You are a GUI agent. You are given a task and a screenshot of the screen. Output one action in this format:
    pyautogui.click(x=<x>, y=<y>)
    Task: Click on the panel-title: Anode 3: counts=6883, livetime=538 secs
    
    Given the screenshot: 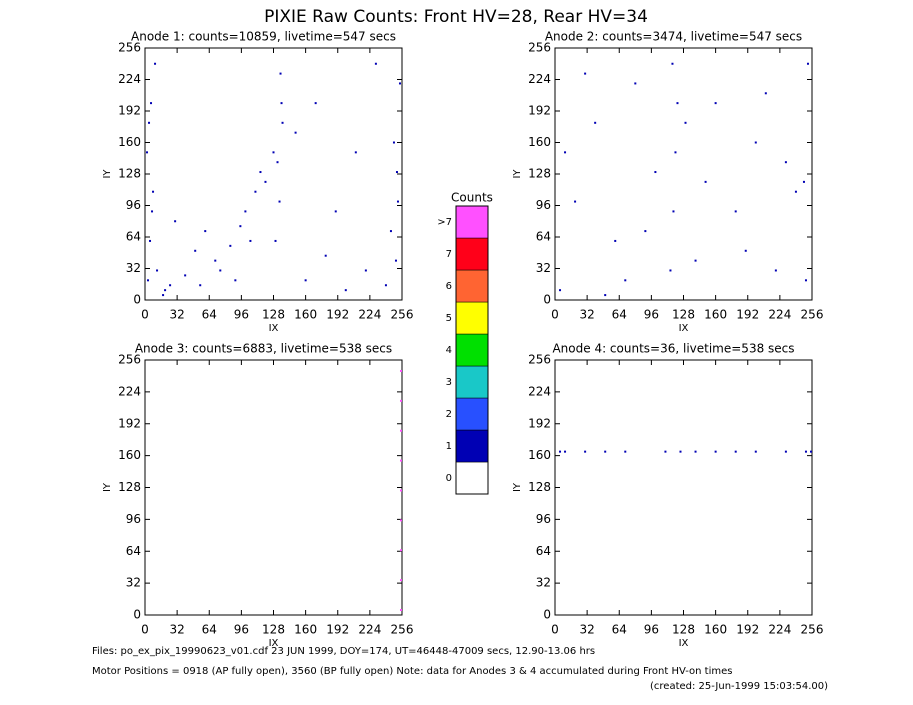 What is the action you would take?
    pyautogui.click(x=263, y=349)
    